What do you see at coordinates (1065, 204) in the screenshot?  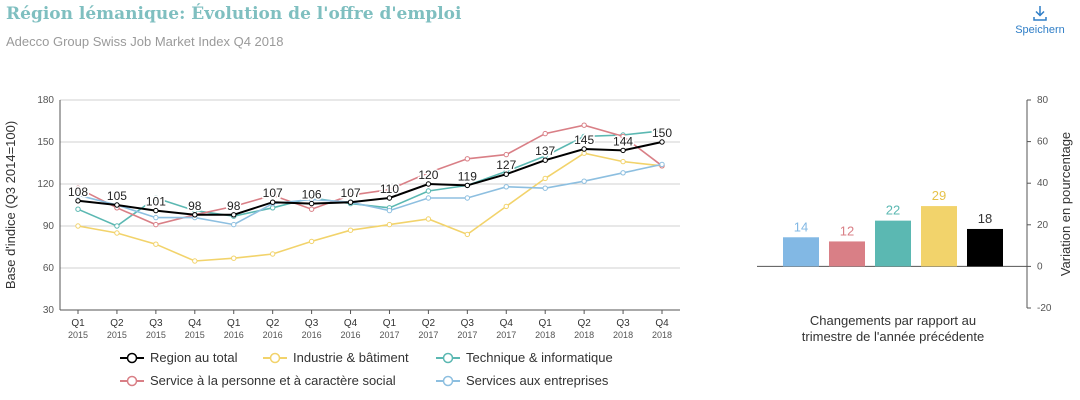 I see `bar-y-axis-title: Variation en pourcentage` at bounding box center [1065, 204].